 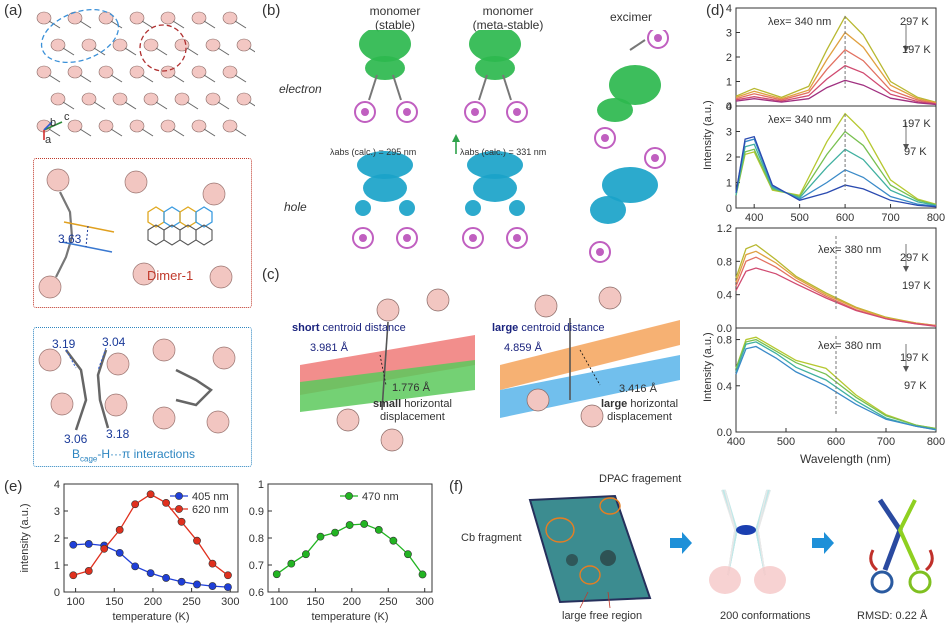 I want to click on column-header-stable: monomer (stable), so click(x=395, y=18).